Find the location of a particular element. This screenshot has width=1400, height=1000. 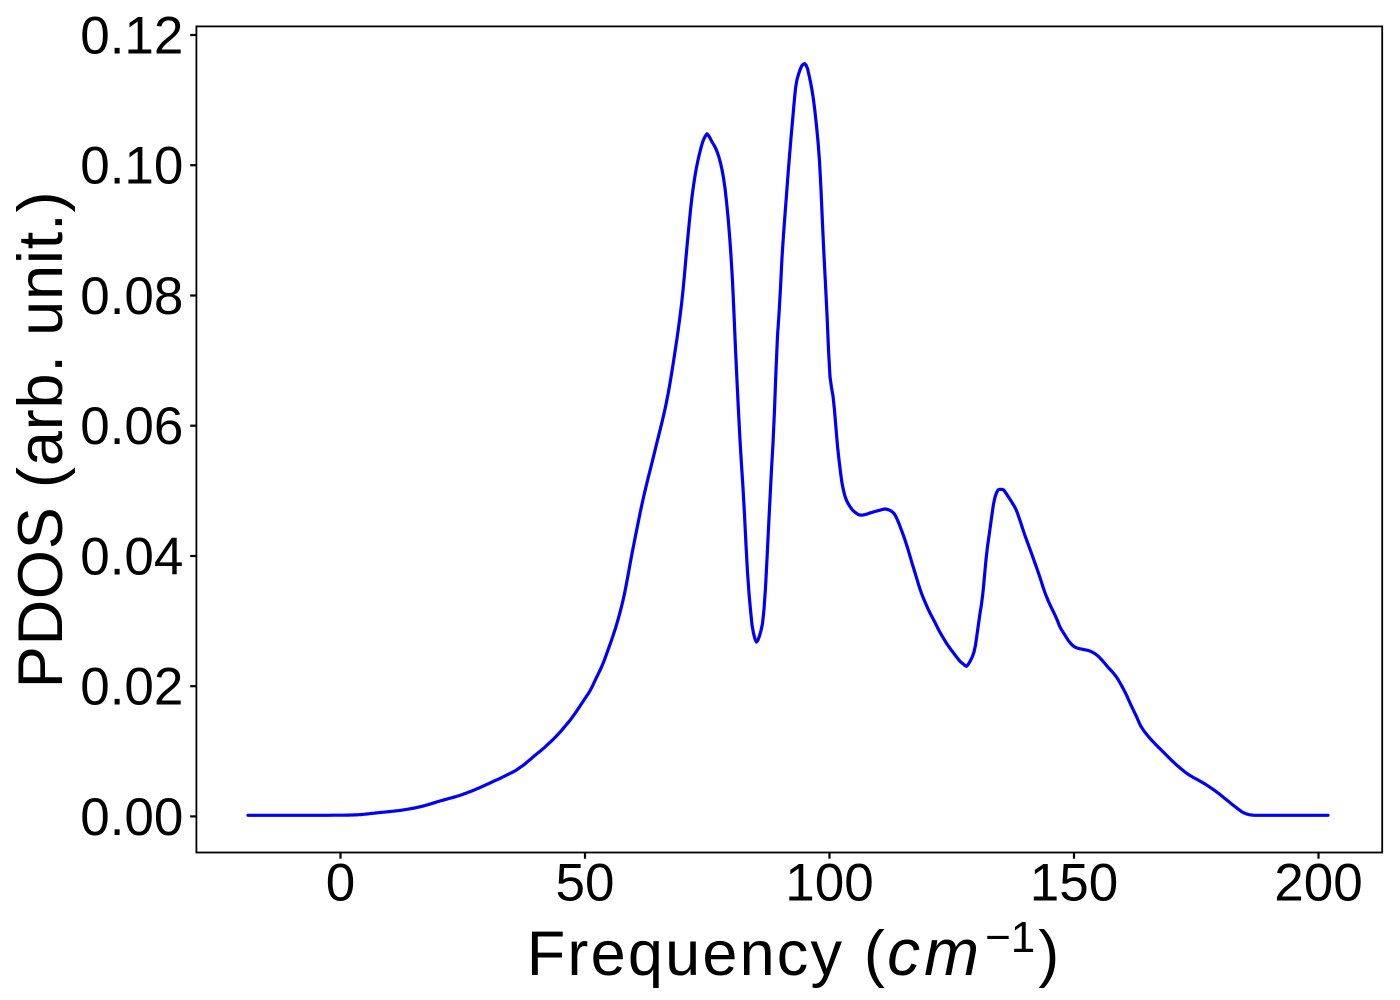

svg-text: Frequency (cm−1) is located at coordinates (793, 951).